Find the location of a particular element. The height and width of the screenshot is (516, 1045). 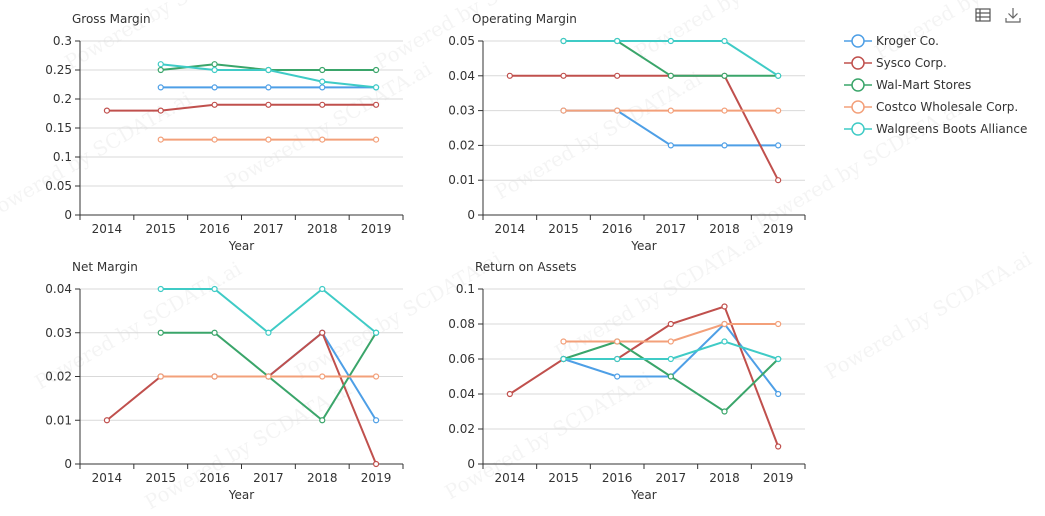

chart-title: Return on Assets is located at coordinates (525, 267).